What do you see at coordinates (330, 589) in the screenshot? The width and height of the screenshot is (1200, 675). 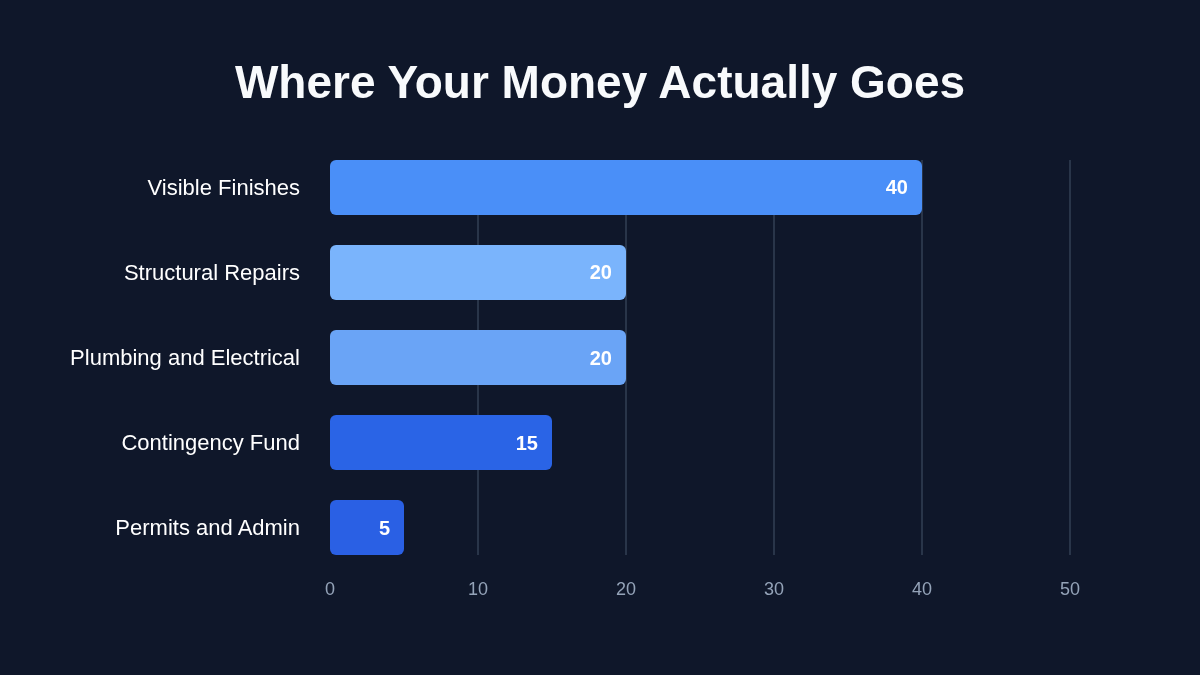 I see `x-tick-label: 0` at bounding box center [330, 589].